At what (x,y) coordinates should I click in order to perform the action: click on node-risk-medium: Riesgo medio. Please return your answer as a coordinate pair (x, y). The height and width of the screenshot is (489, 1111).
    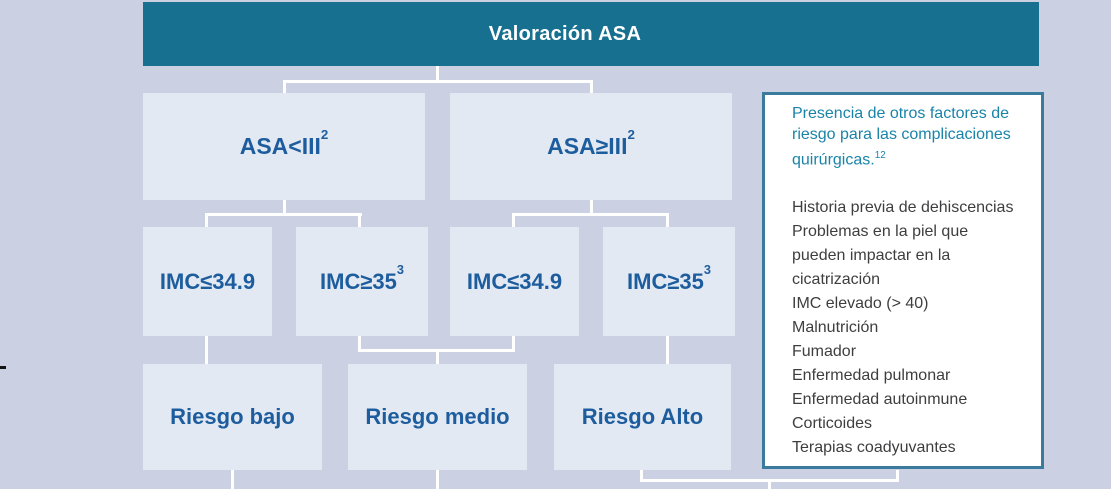
    Looking at the image, I should click on (437, 417).